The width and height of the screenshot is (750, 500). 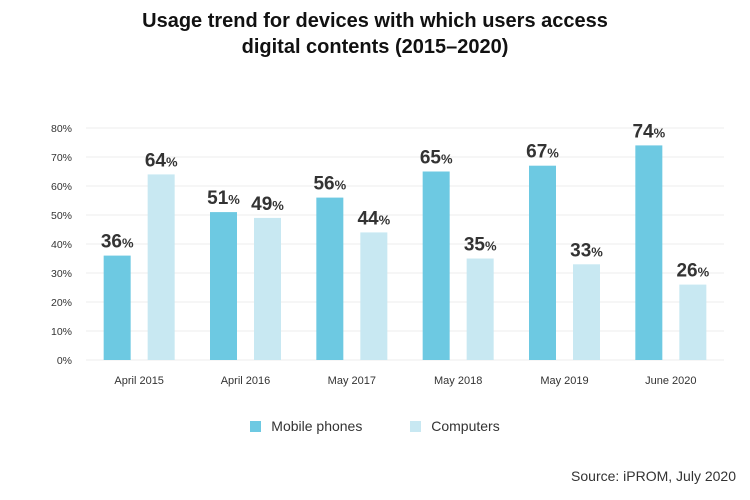 What do you see at coordinates (267, 204) in the screenshot?
I see `data-label: 49%` at bounding box center [267, 204].